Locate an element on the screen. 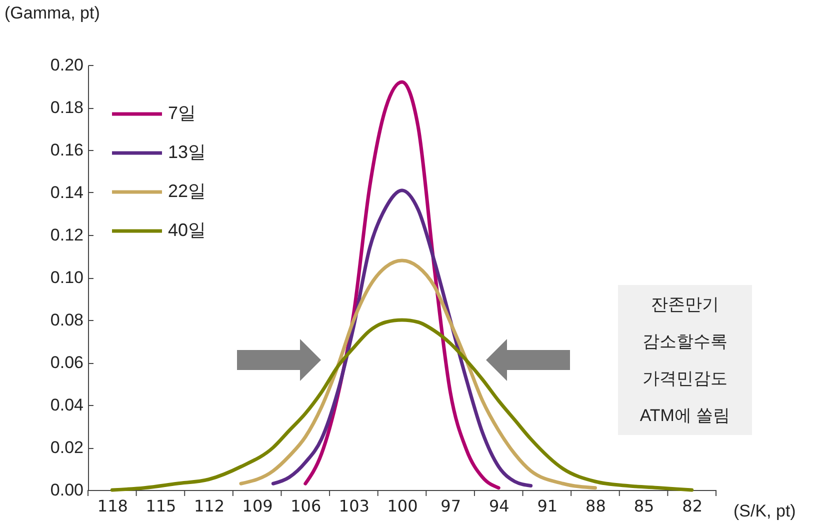  x-tick-label: 106 is located at coordinates (306, 506).